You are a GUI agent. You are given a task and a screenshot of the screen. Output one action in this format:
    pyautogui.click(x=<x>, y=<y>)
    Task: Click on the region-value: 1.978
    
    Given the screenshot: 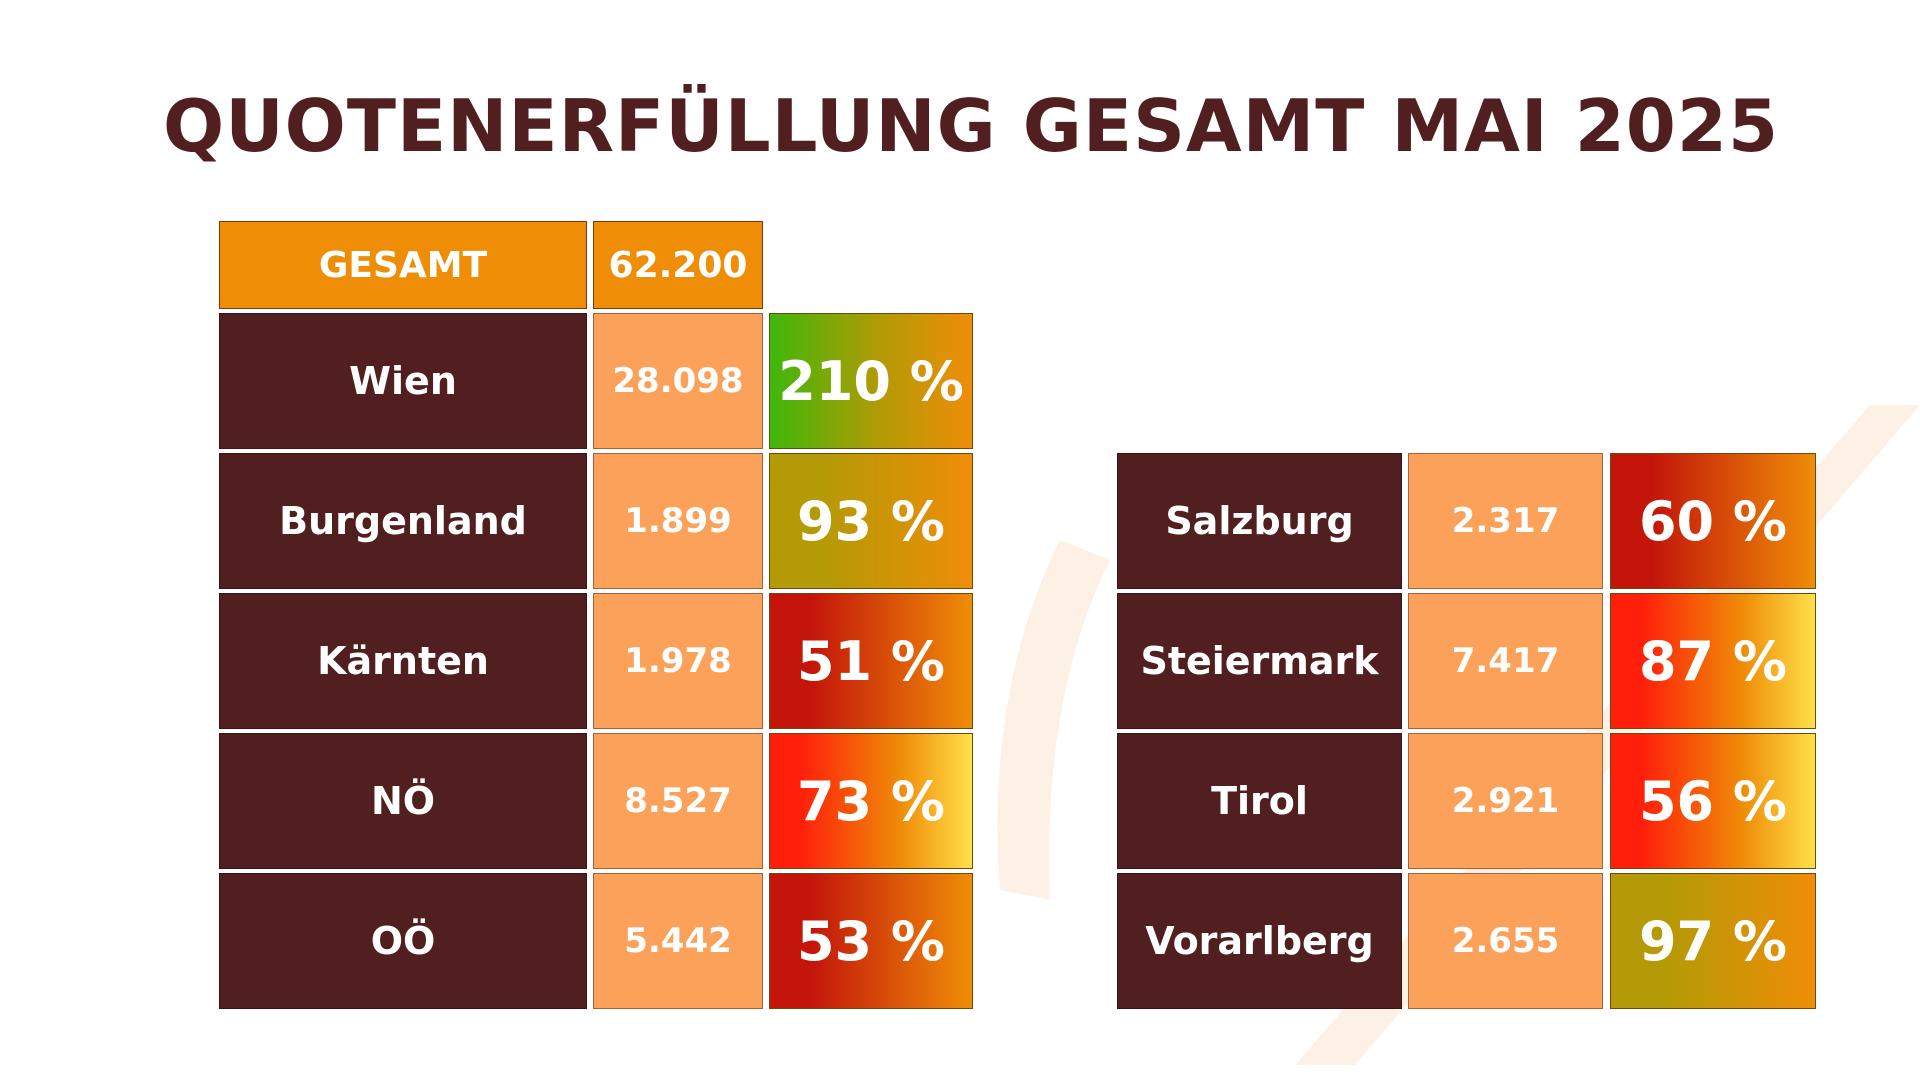 What is the action you would take?
    pyautogui.click(x=678, y=661)
    